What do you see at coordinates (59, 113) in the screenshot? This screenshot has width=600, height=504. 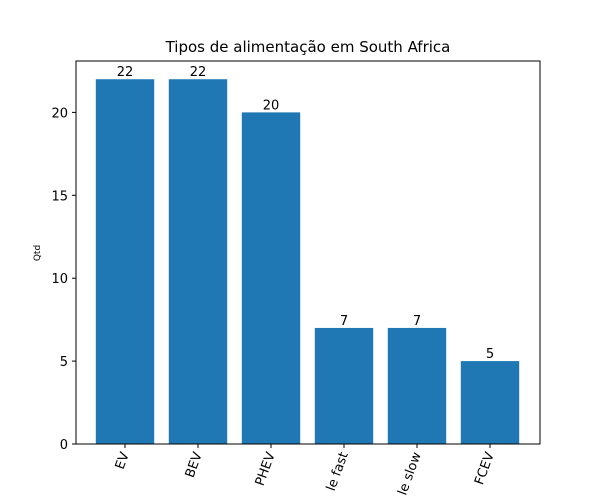 I see `y-tick-label: 20` at bounding box center [59, 113].